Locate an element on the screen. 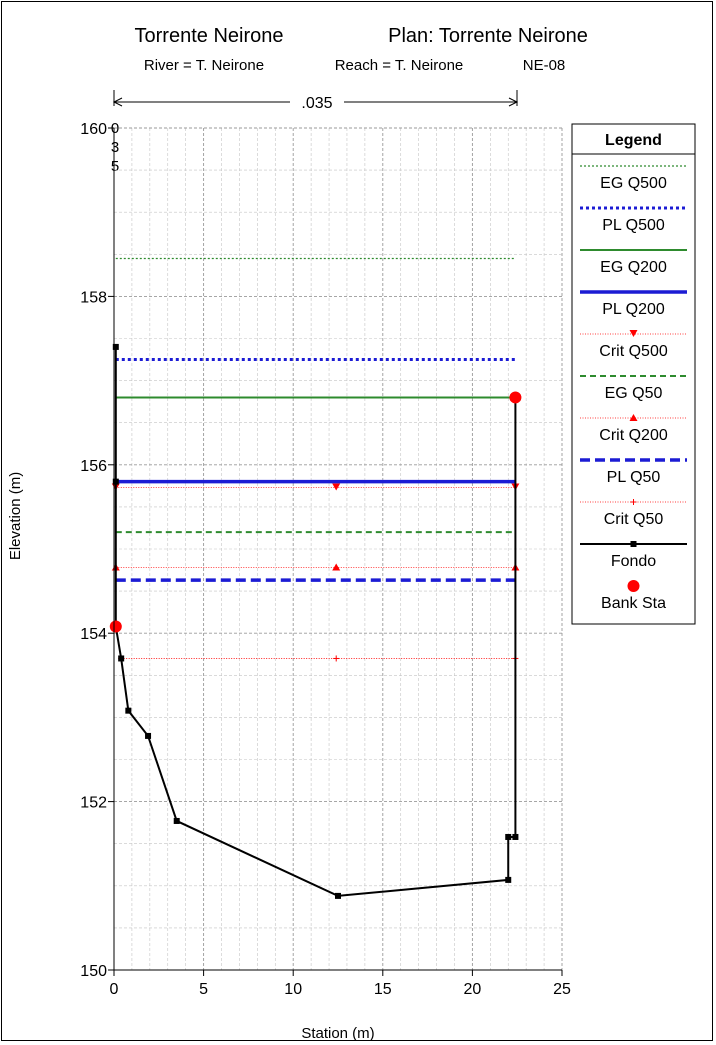  legend-box is located at coordinates (633, 374).